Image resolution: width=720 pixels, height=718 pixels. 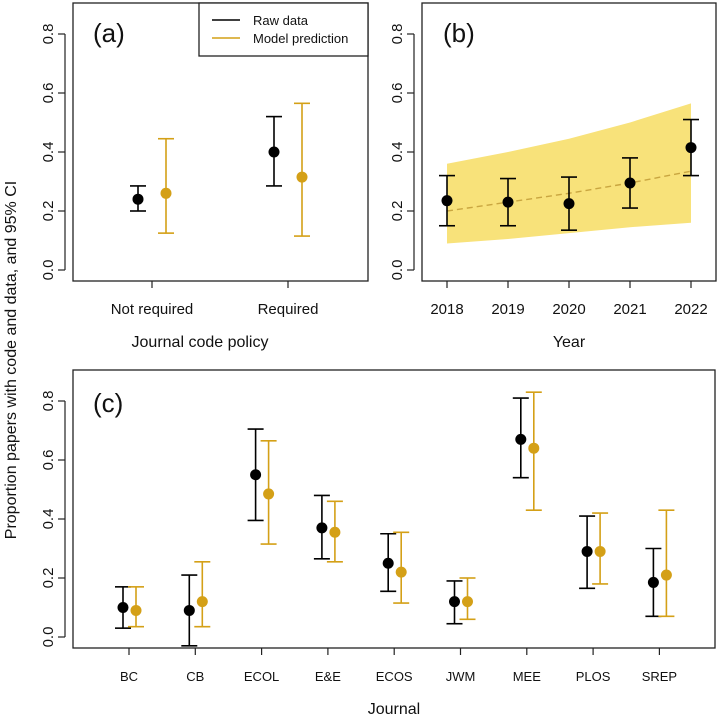 I want to click on x-tick-label: ECOL, so click(x=261, y=676).